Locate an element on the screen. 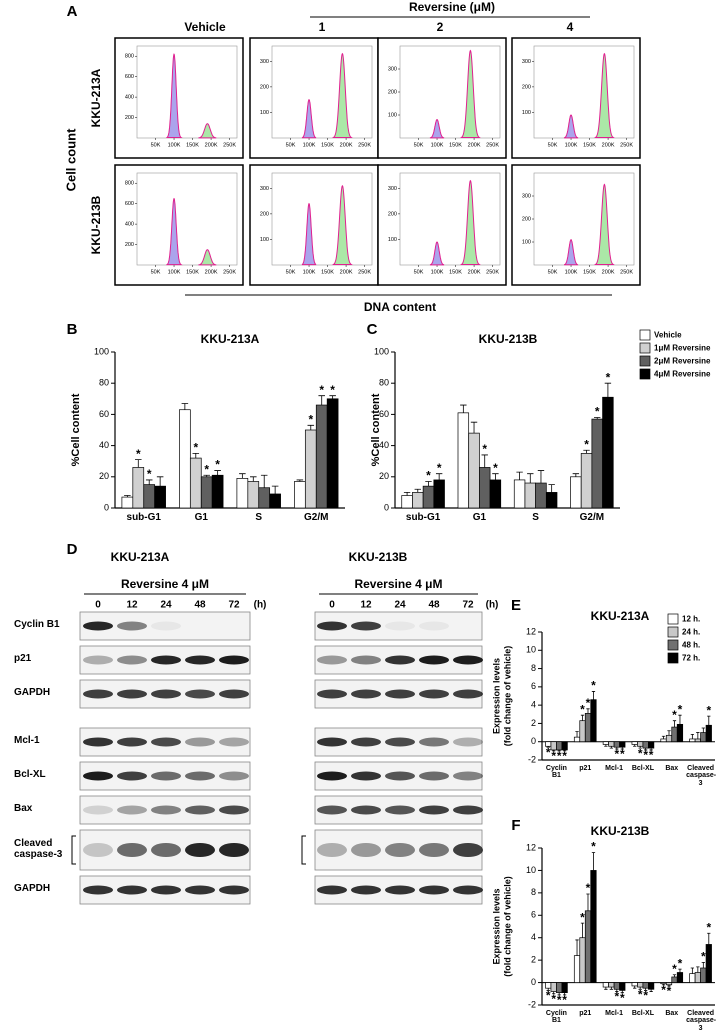  protein-label: Bcl-XL is located at coordinates (30, 774).